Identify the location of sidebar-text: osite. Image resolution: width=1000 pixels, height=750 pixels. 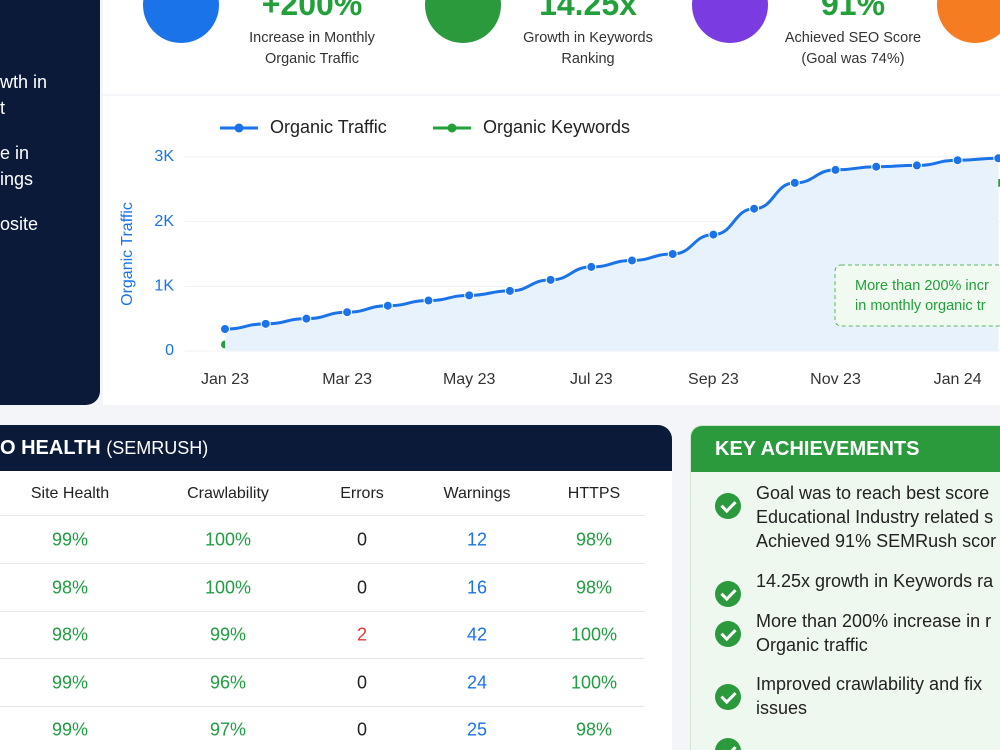
(19, 224).